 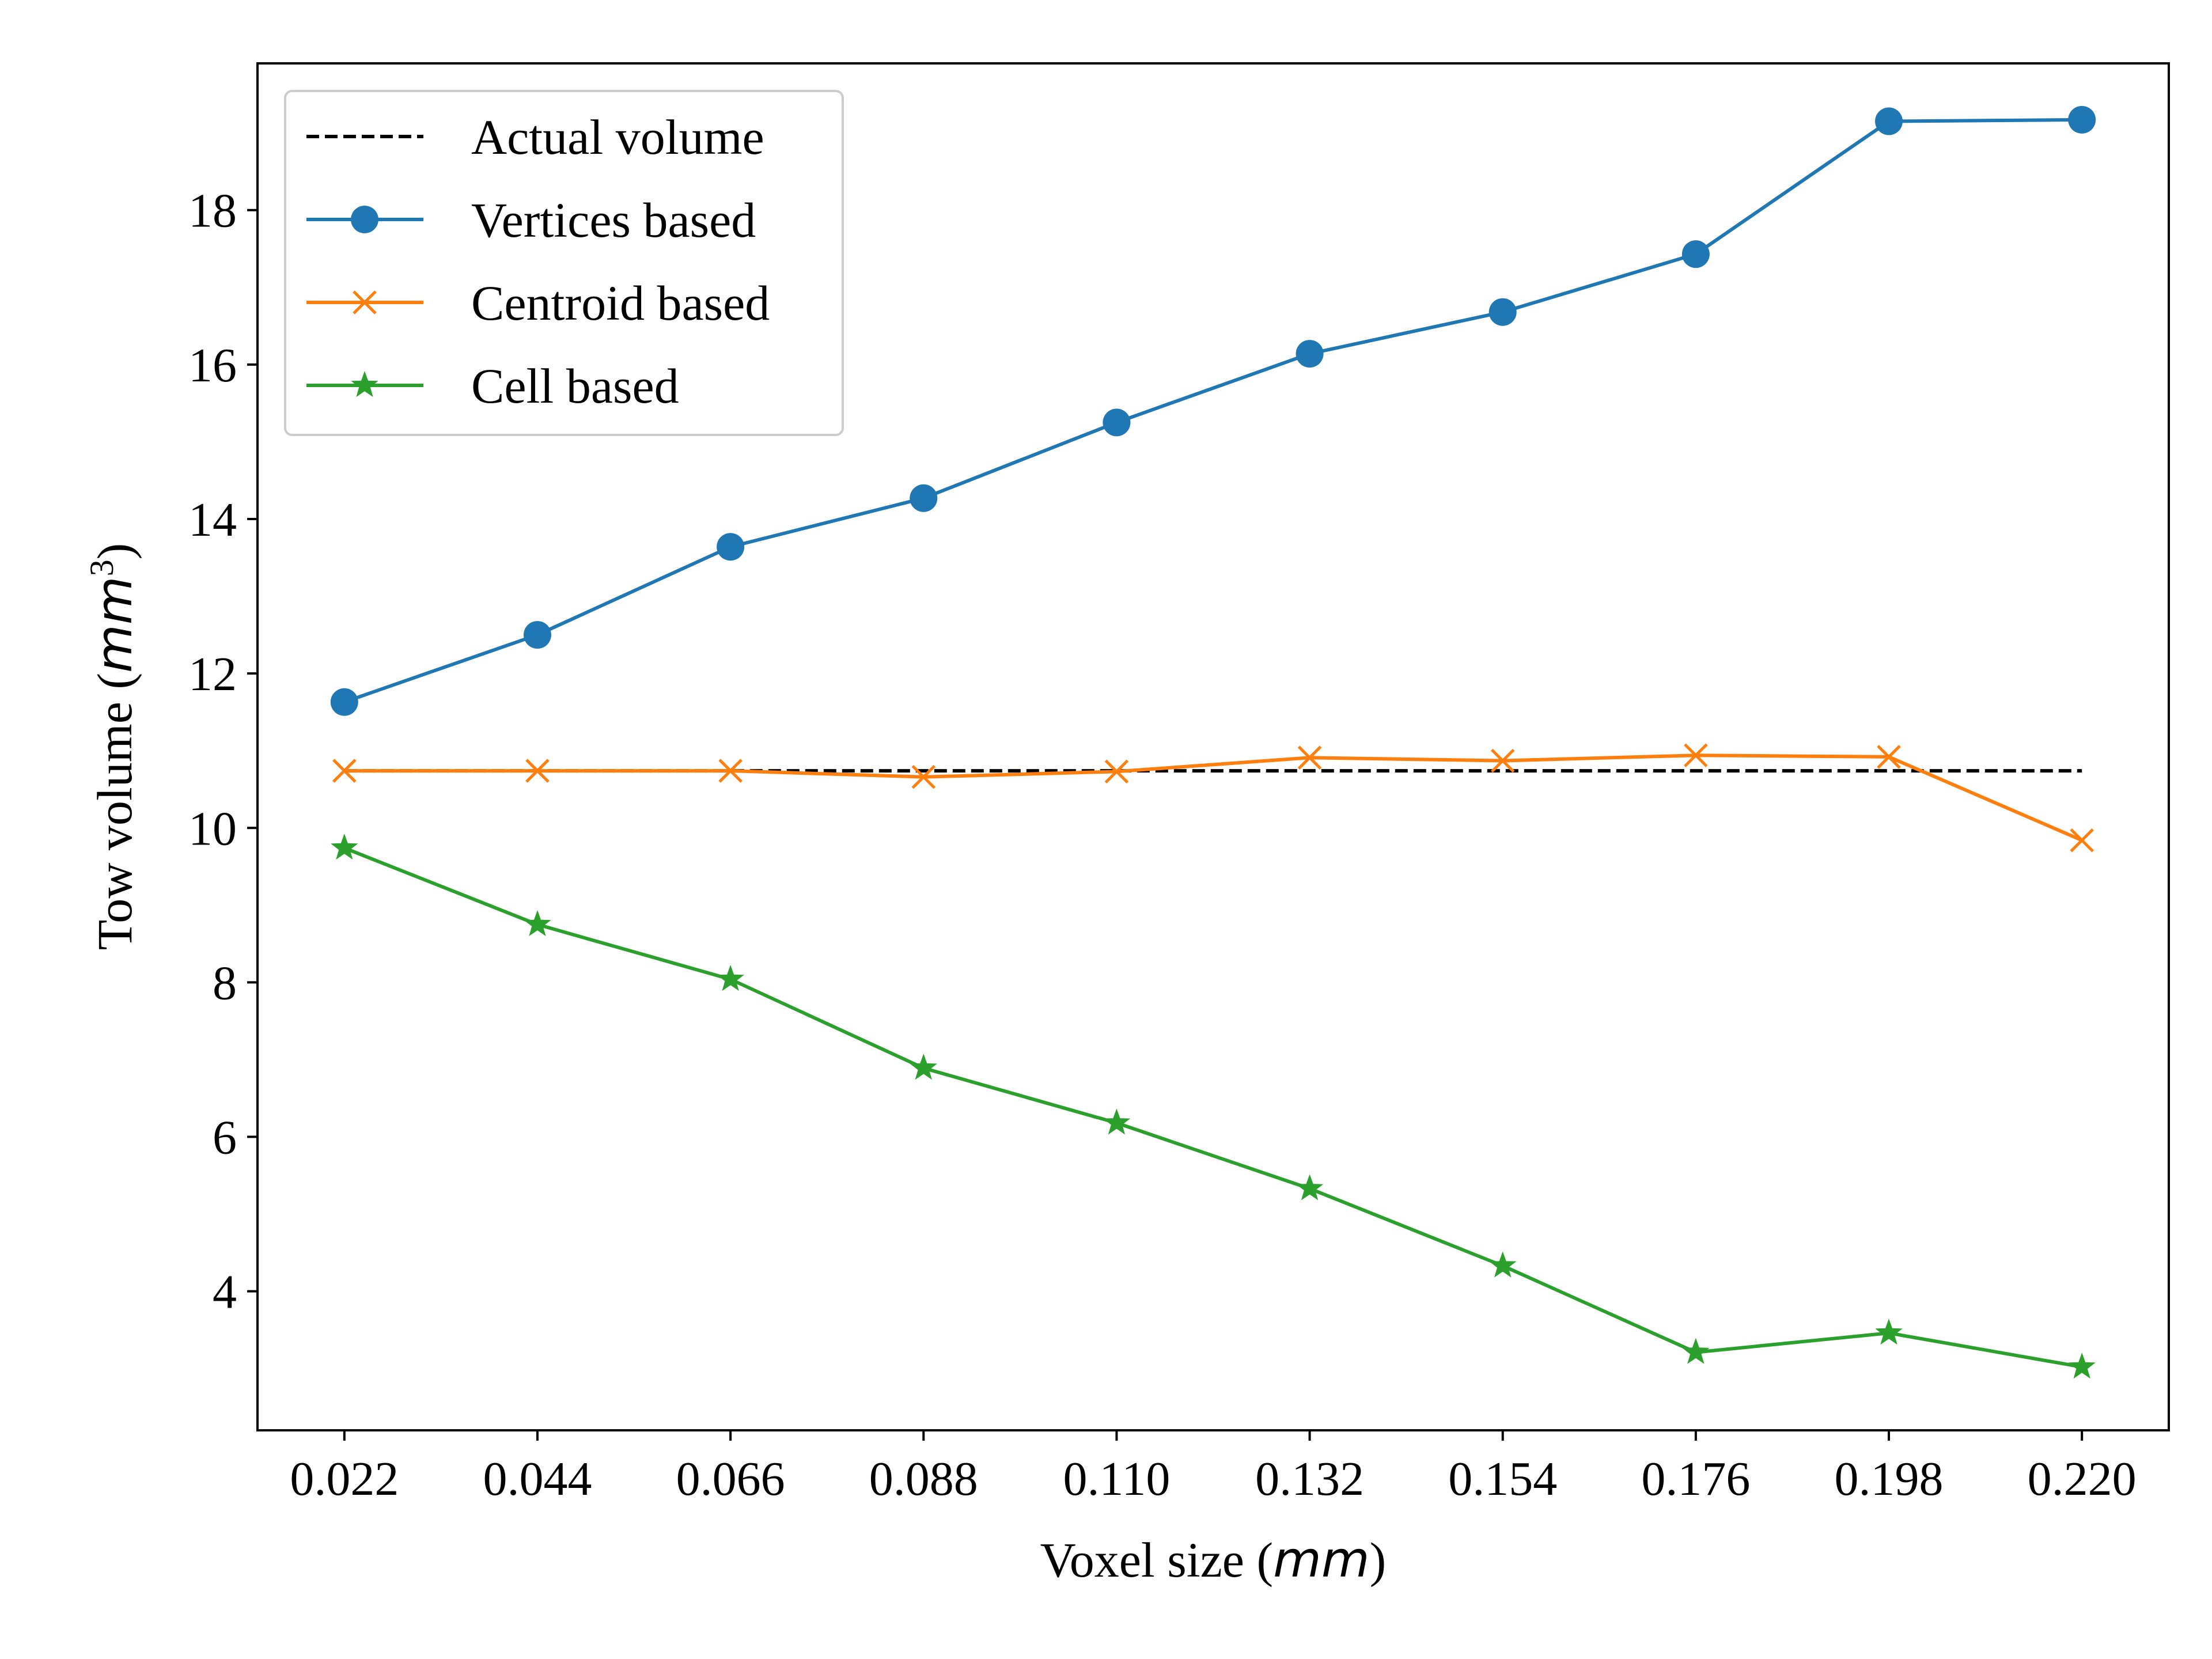 I want to click on x-axis-label-suffix: ), so click(x=1378, y=1560).